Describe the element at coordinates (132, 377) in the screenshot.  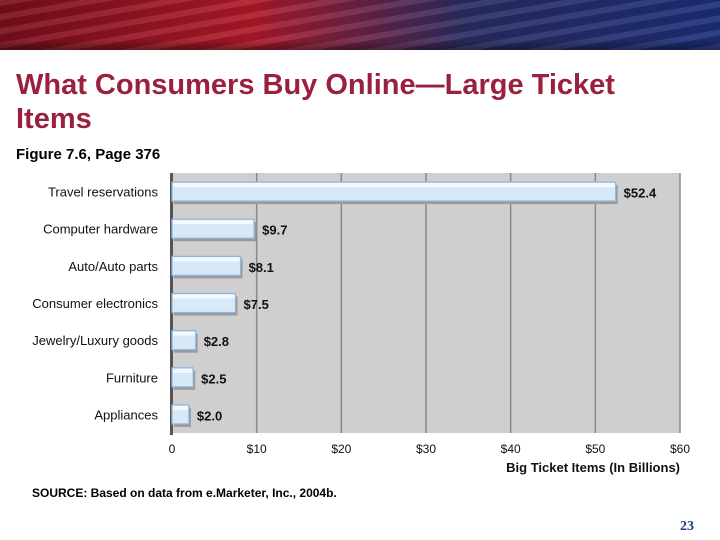
I see `category-label: Furniture` at that location.